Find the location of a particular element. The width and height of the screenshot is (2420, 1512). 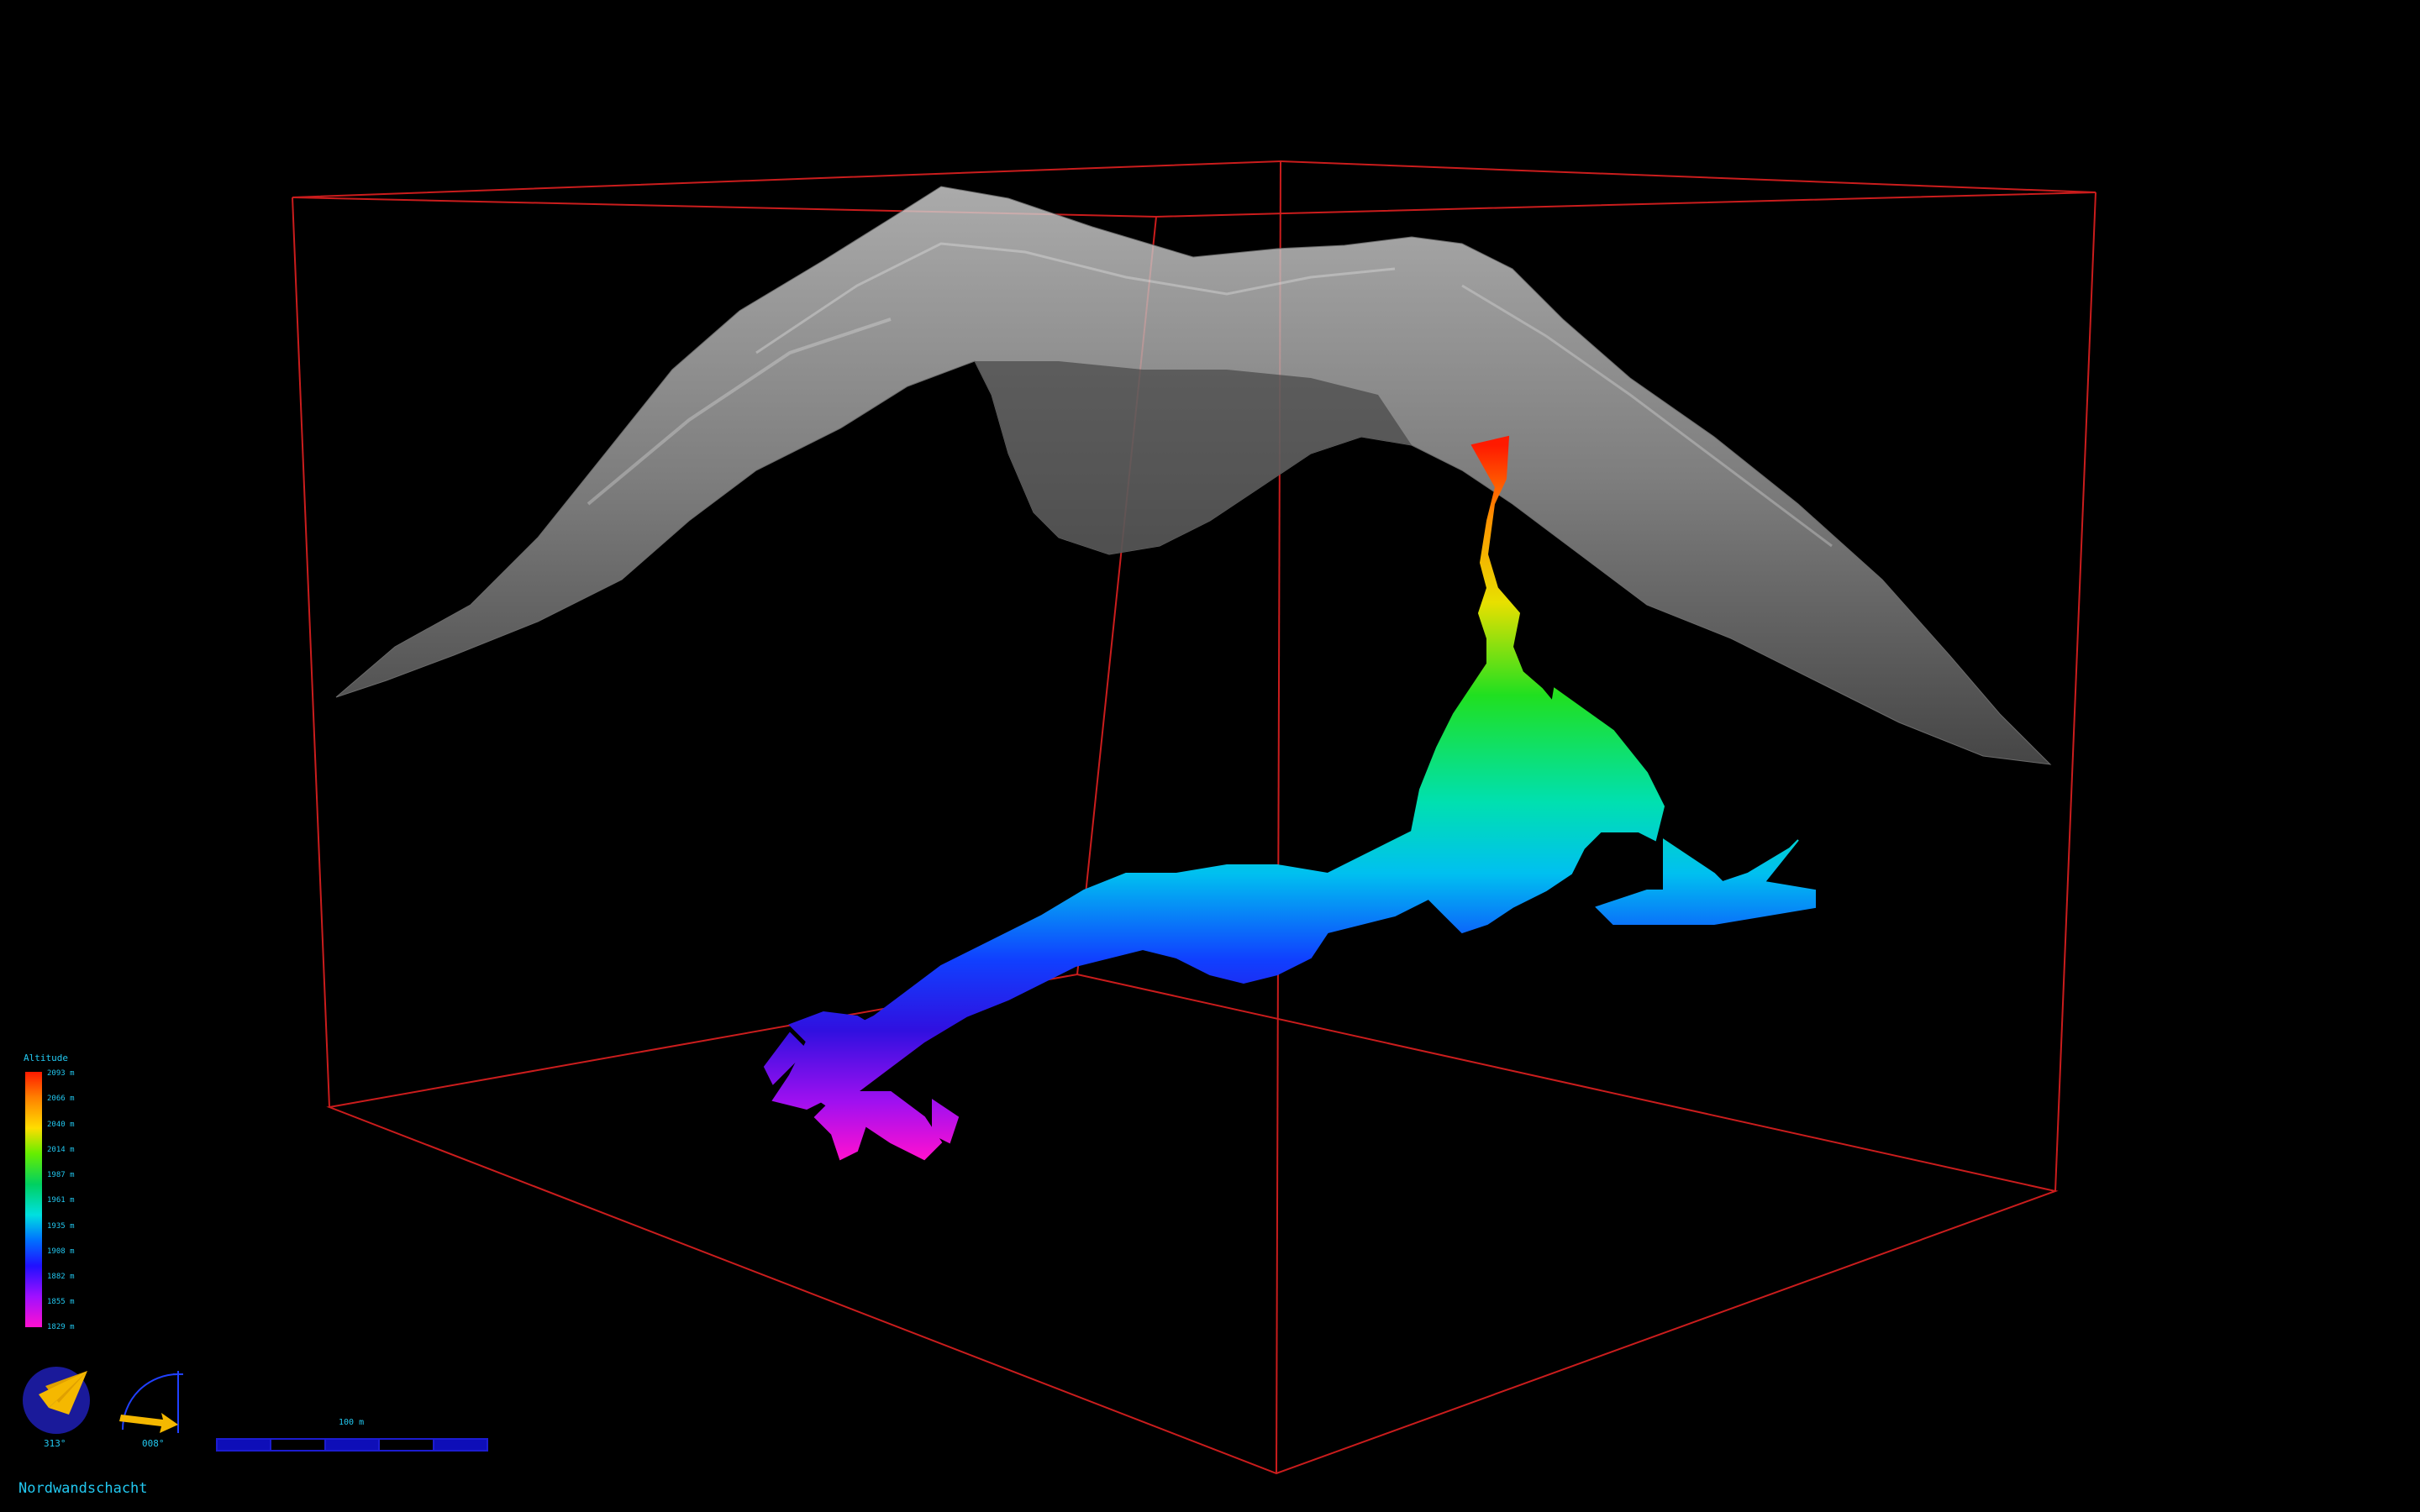

legend-level: 2014 m is located at coordinates (61, 1150).